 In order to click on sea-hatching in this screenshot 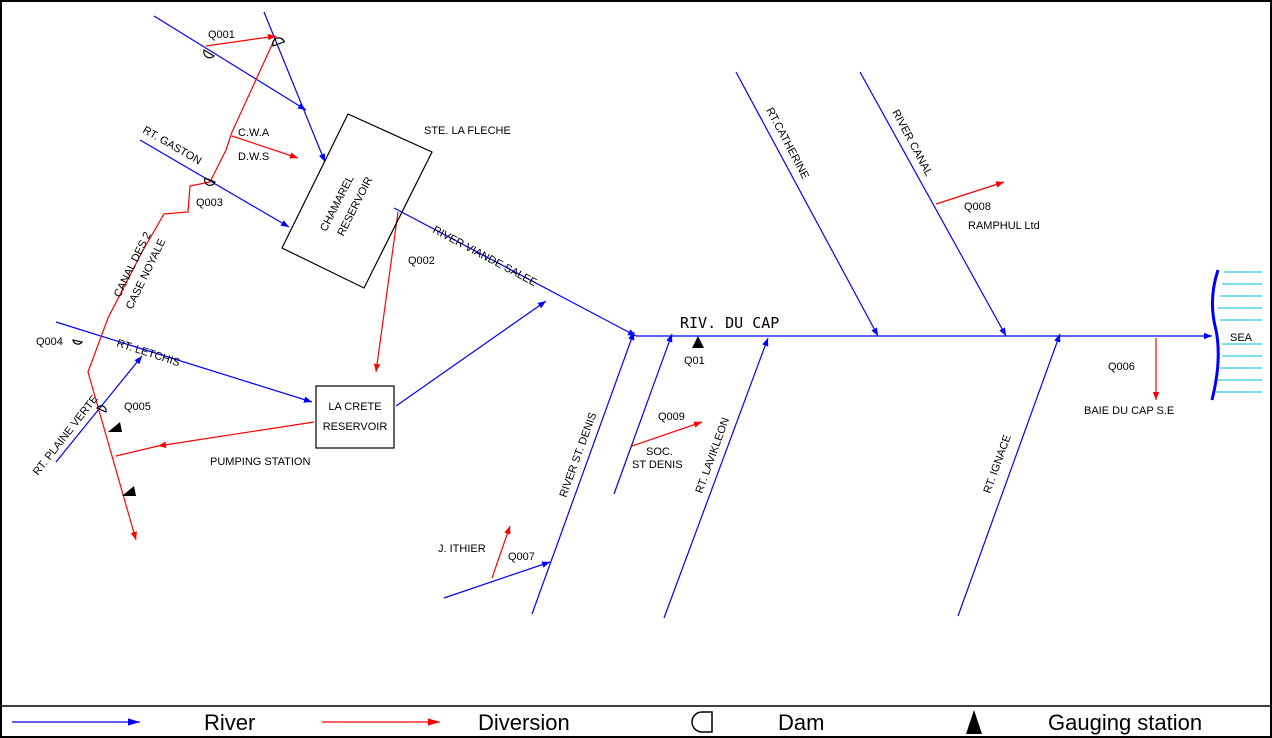, I will do `click(1239, 332)`.